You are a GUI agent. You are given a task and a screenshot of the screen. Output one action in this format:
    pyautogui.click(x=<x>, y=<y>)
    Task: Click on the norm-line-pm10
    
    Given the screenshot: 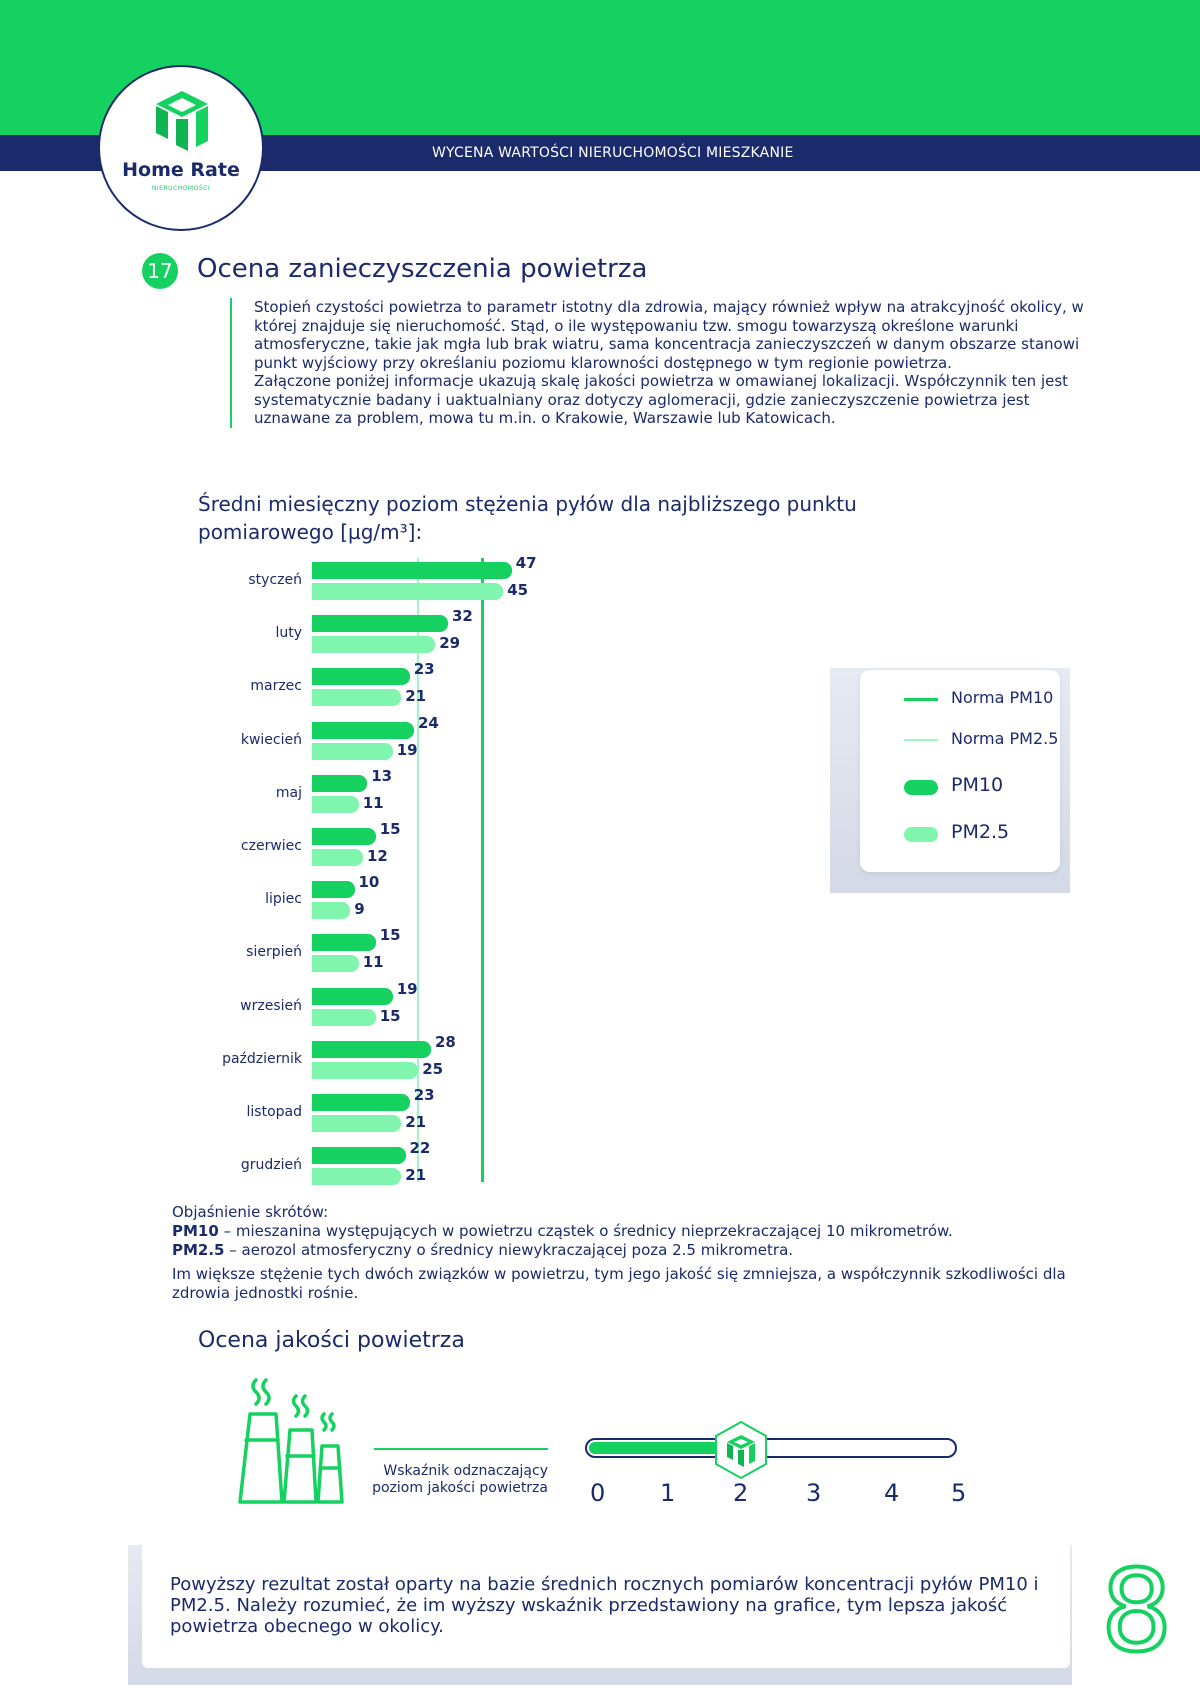 What is the action you would take?
    pyautogui.click(x=482, y=870)
    